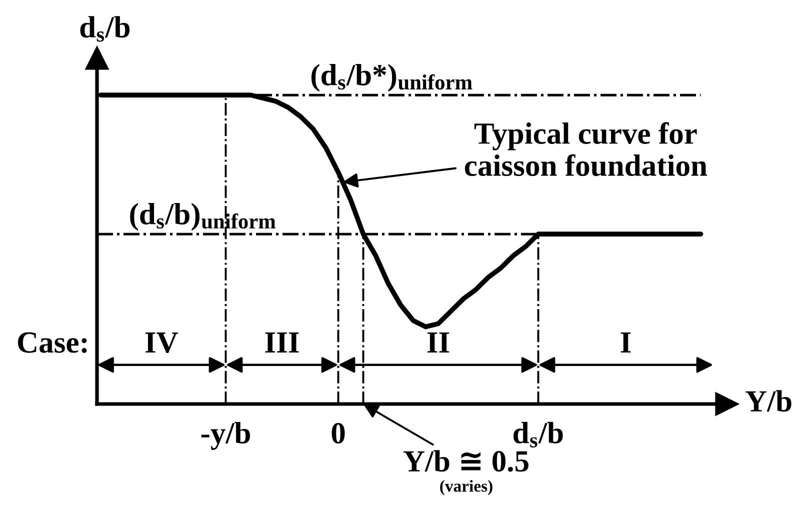 This screenshot has height=505, width=802. I want to click on text: Case:, so click(52, 342).